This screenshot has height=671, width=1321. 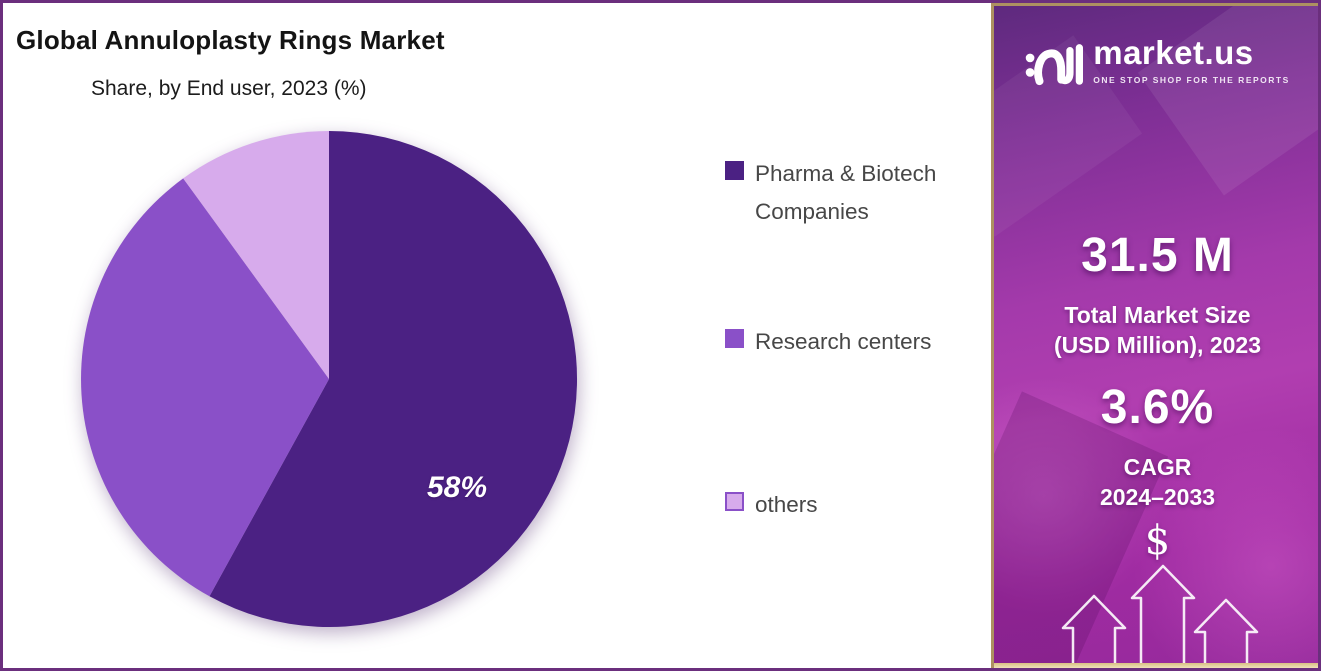 What do you see at coordinates (1160, 613) in the screenshot?
I see `growth-arrows-icon` at bounding box center [1160, 613].